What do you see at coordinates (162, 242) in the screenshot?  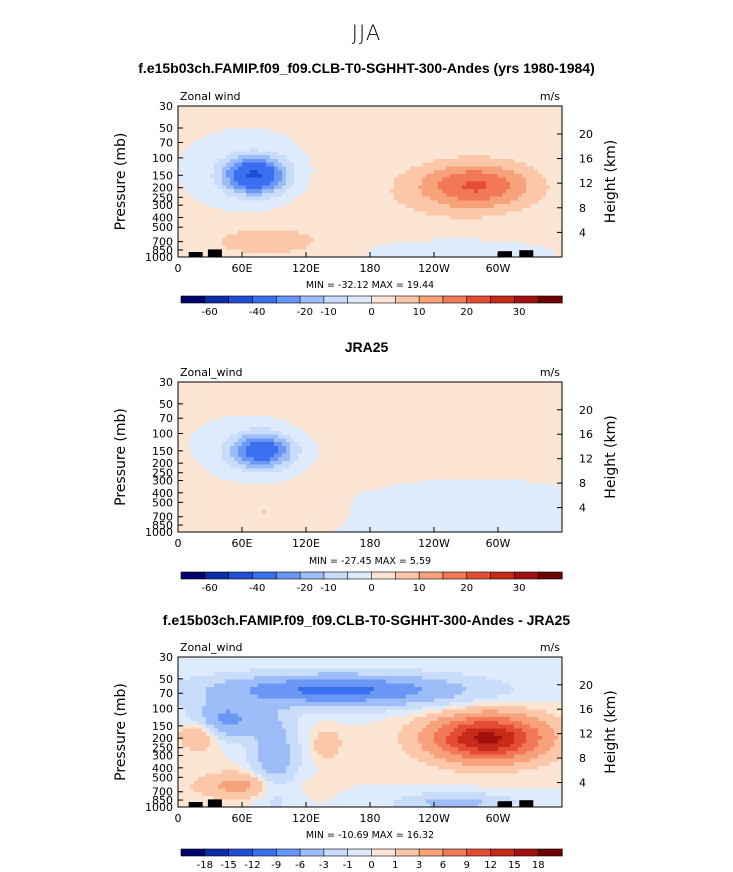 I see `y-tick-label: 700` at bounding box center [162, 242].